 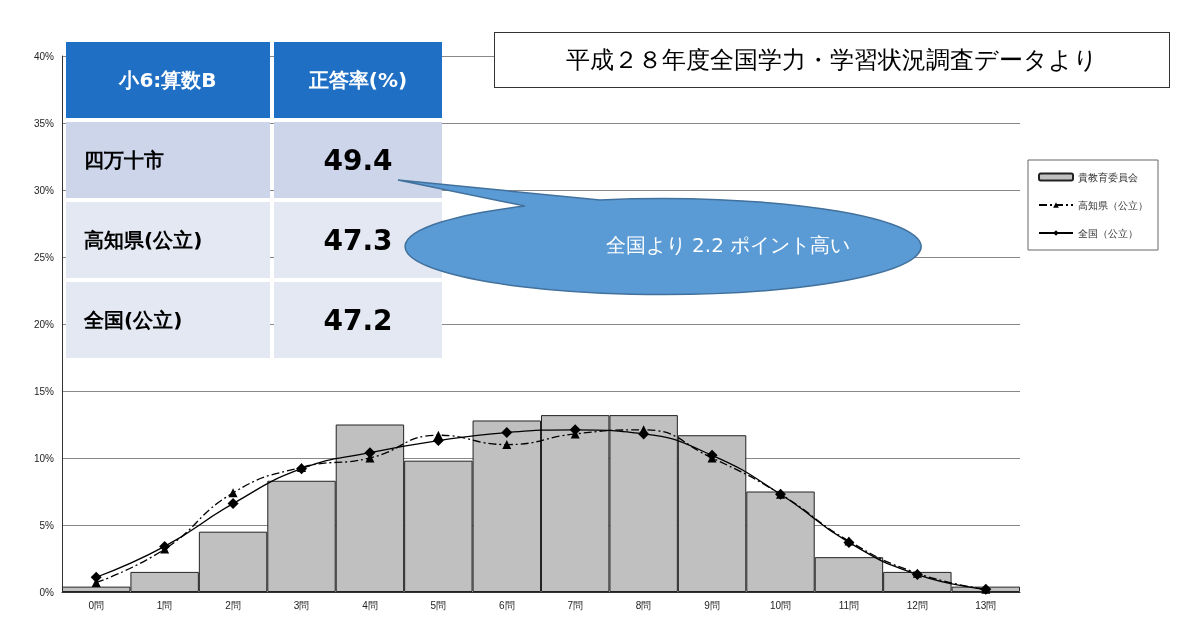 What do you see at coordinates (44, 56) in the screenshot?
I see `y-tick-label: 40%` at bounding box center [44, 56].